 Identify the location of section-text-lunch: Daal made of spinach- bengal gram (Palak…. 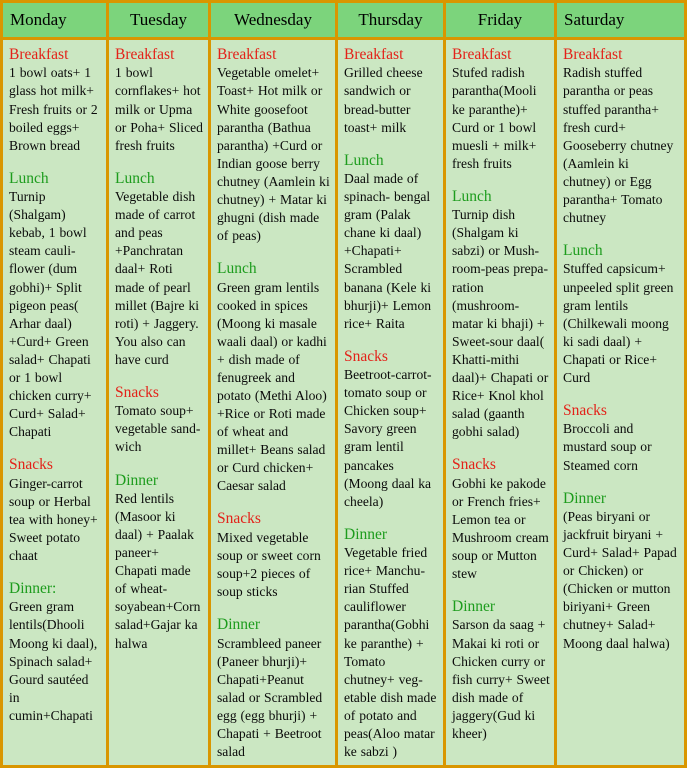
(388, 251).